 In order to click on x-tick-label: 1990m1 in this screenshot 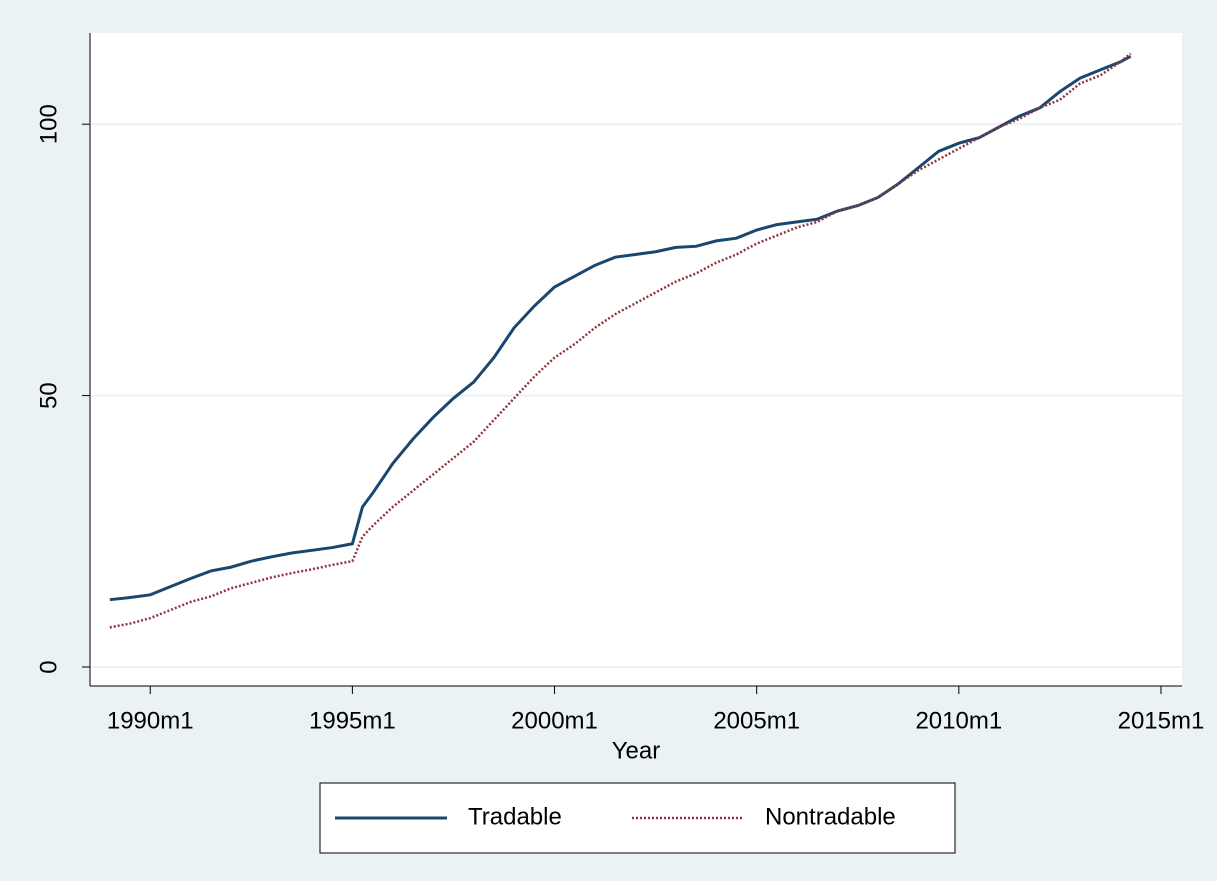, I will do `click(150, 720)`.